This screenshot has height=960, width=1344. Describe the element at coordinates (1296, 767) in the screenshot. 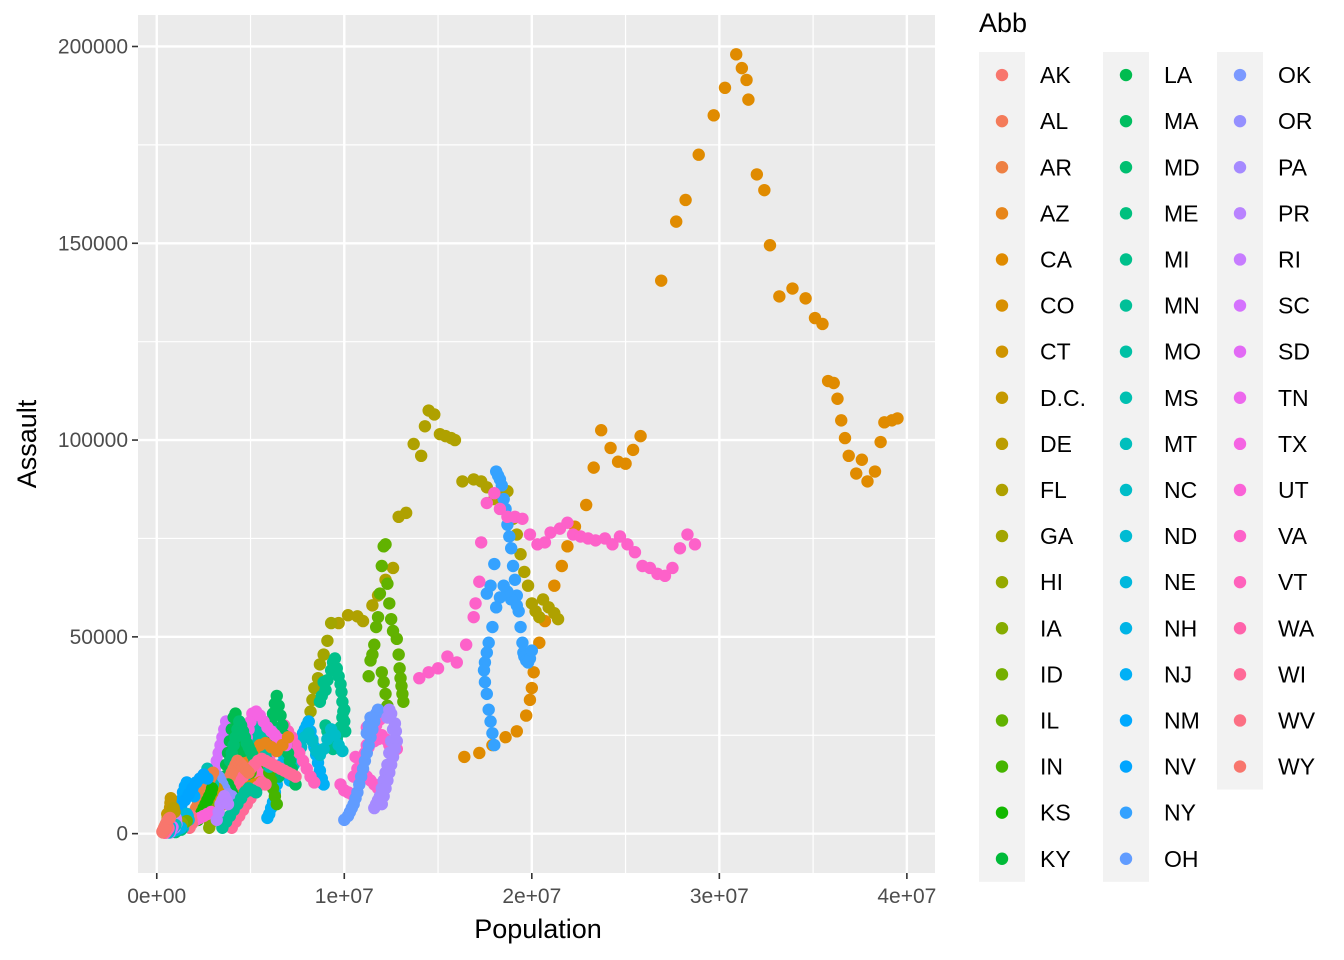

I see `legend-label: WY` at that location.